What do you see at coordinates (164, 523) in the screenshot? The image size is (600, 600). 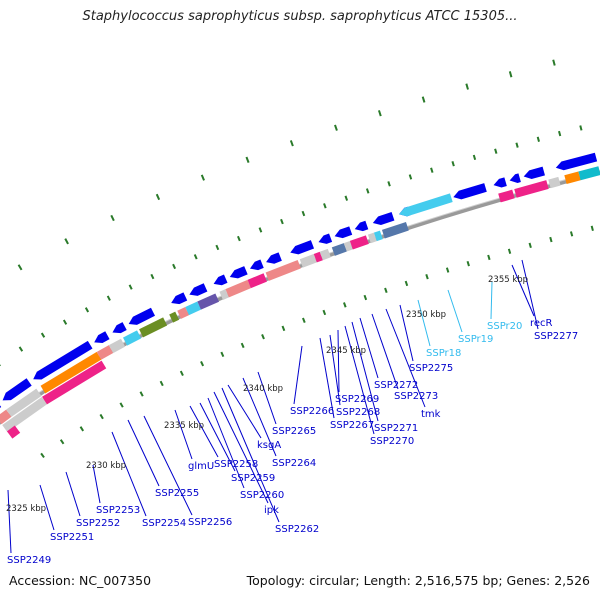 I see `gene-label: SSP2254` at bounding box center [164, 523].